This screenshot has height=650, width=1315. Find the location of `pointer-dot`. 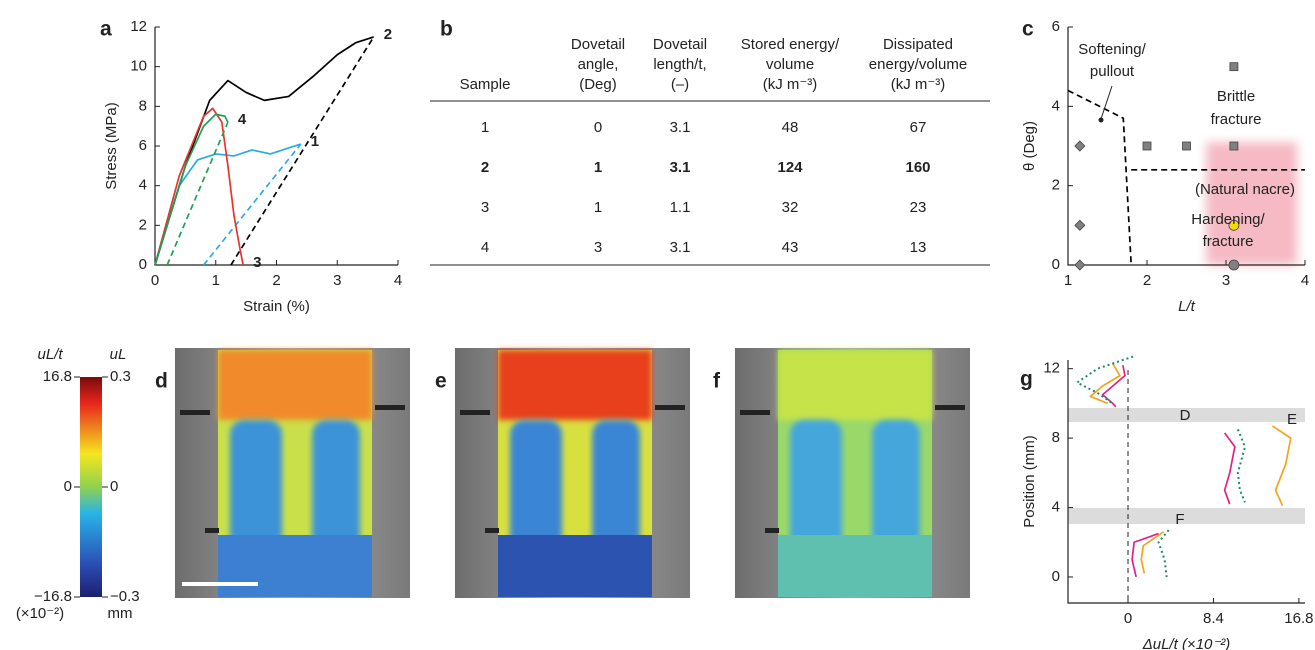

pointer-dot is located at coordinates (1101, 120).